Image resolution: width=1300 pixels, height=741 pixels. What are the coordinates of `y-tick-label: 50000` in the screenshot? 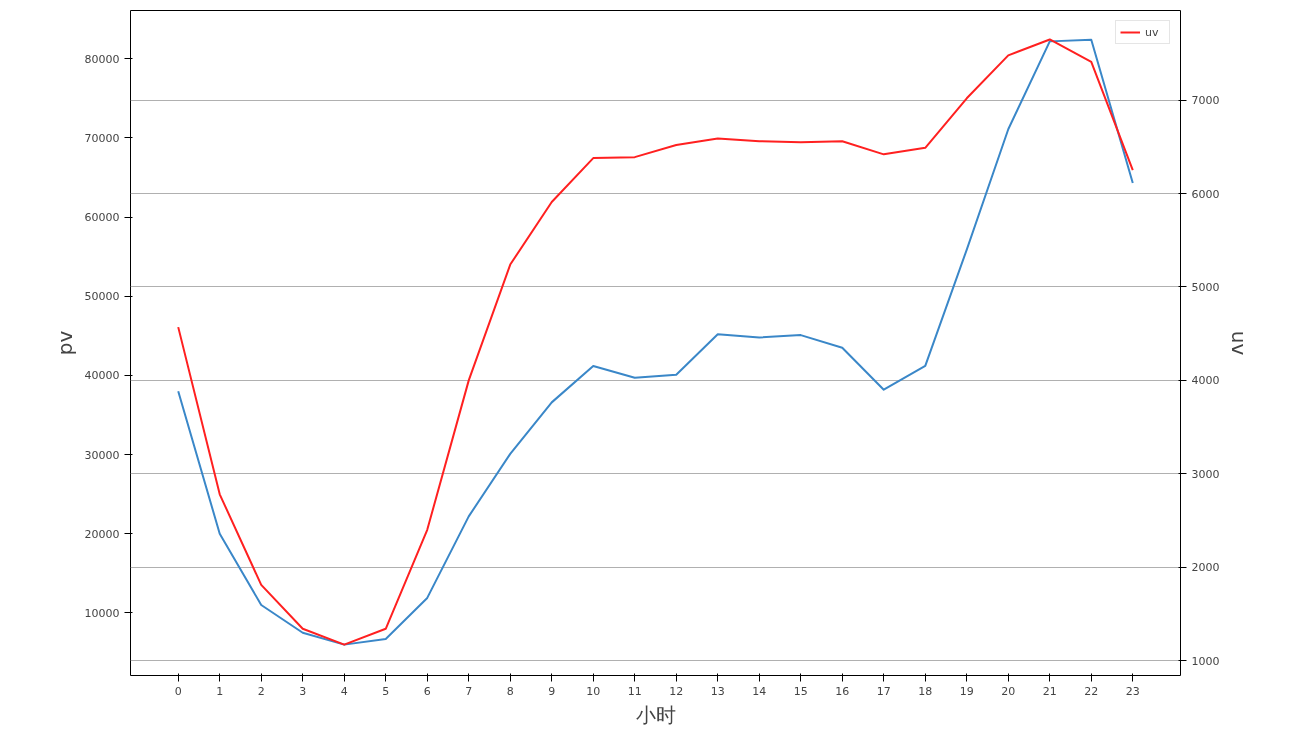 It's located at (102, 297).